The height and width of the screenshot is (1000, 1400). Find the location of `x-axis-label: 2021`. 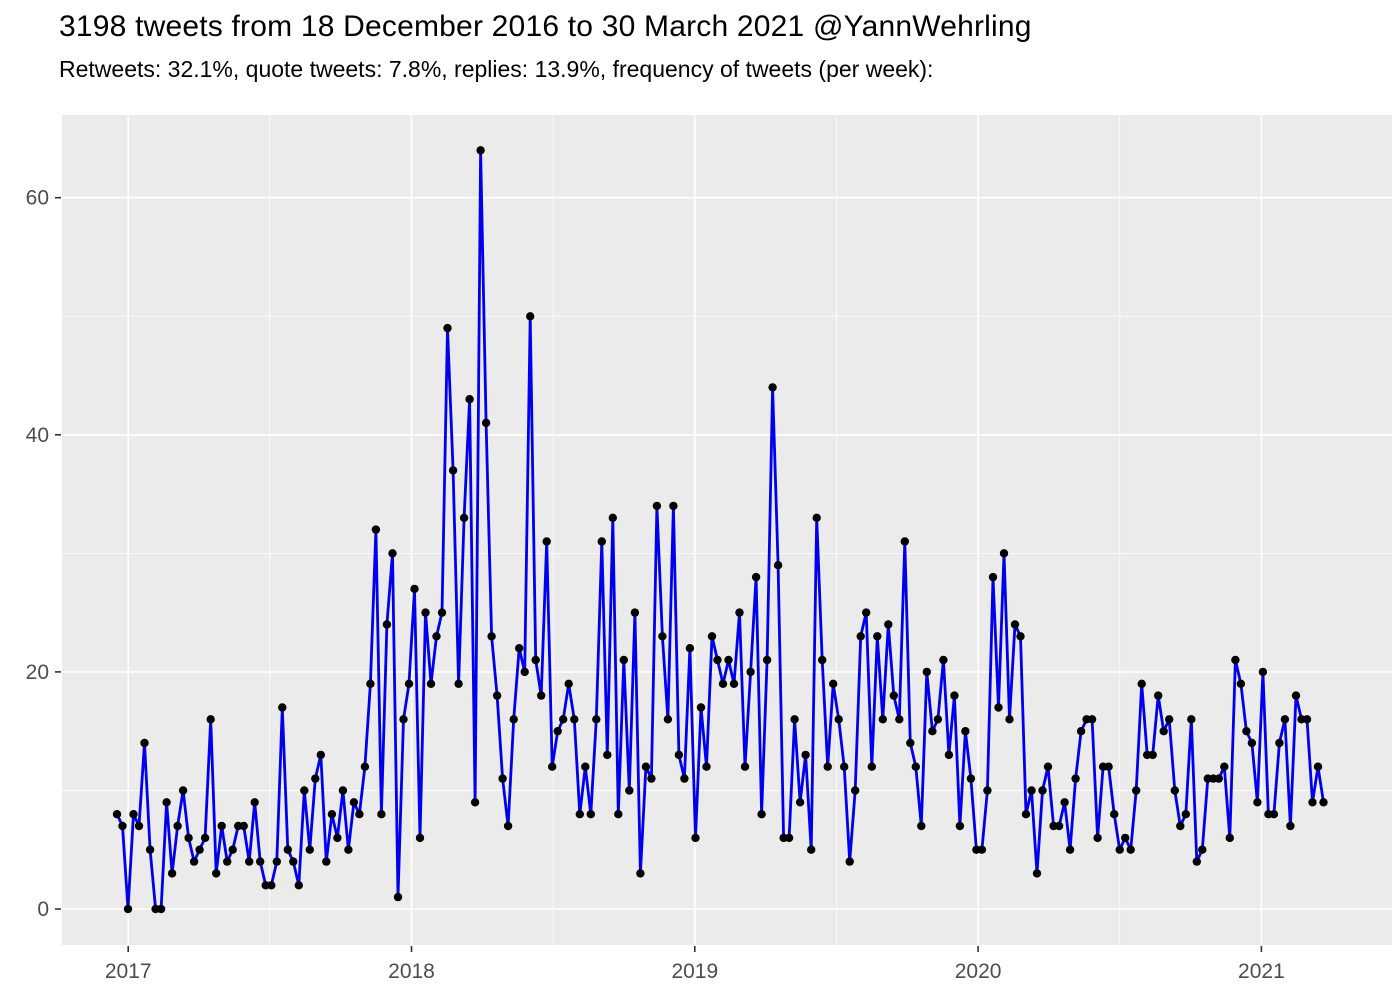

x-axis-label: 2021 is located at coordinates (1261, 971).